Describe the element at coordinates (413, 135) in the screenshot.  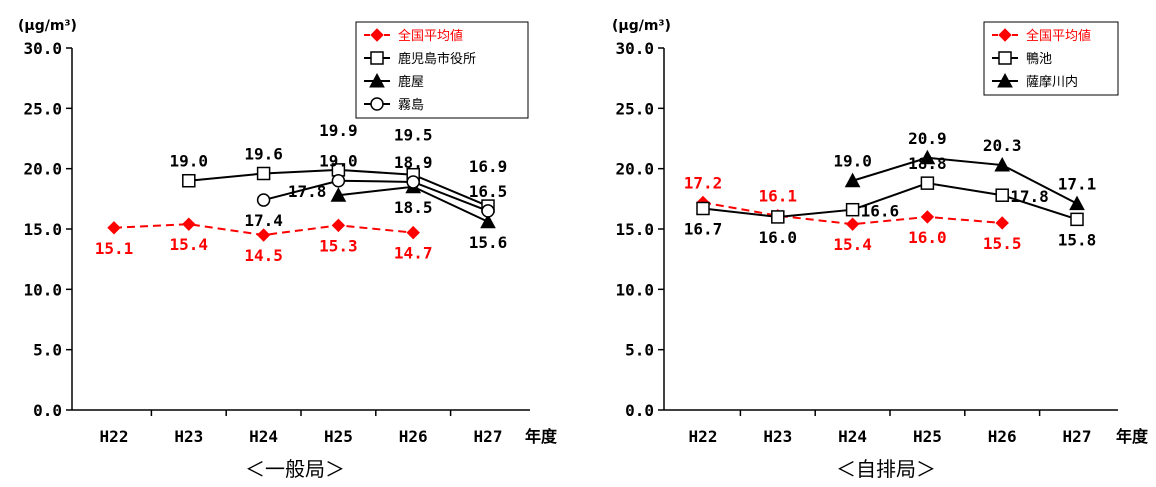
I see `data-label: 19.5` at that location.